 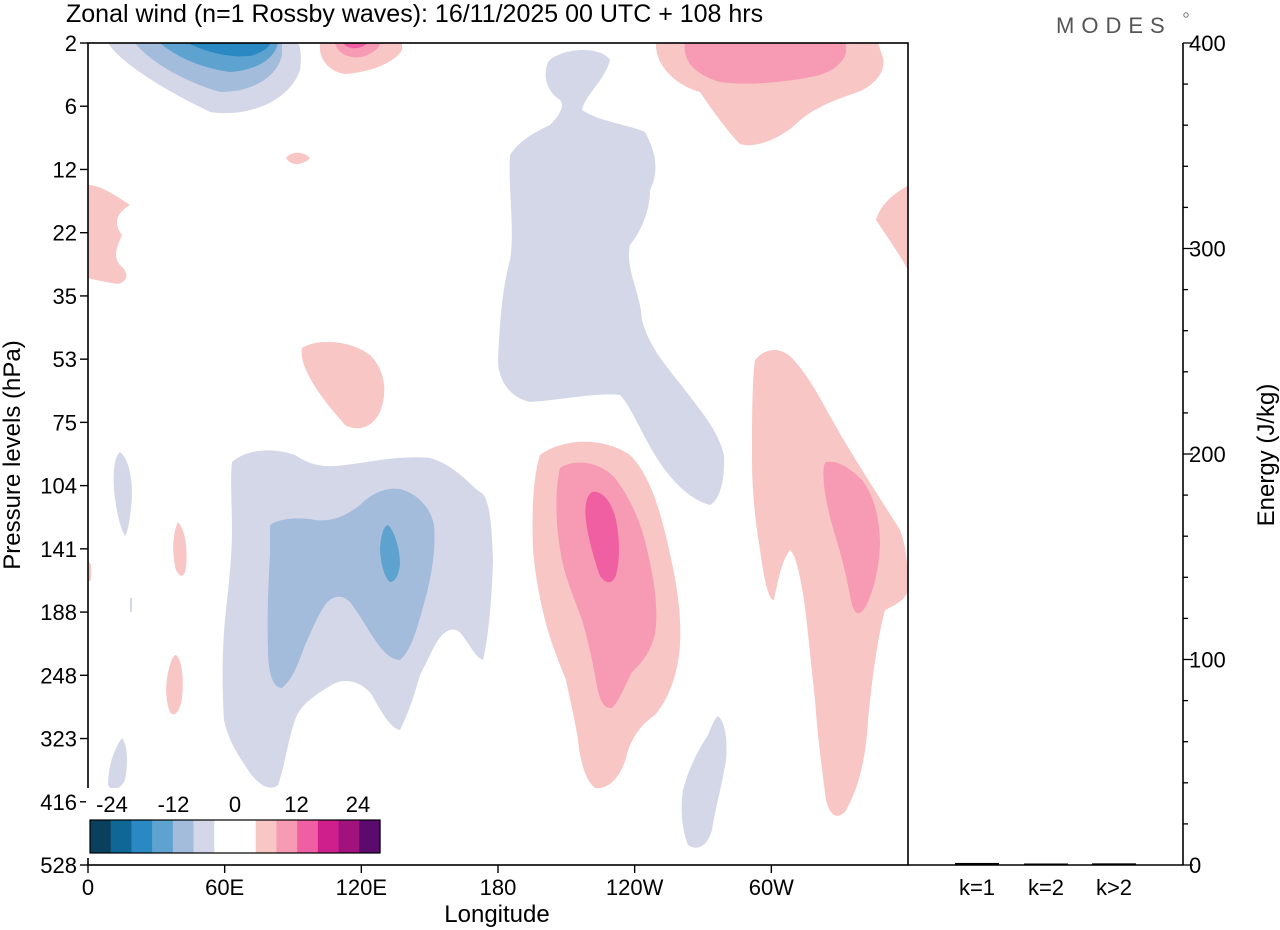 I want to click on y-axis-left: 2 6 12 22 35 53 75 104 141 188 248 323 416 528, so click(x=64, y=454).